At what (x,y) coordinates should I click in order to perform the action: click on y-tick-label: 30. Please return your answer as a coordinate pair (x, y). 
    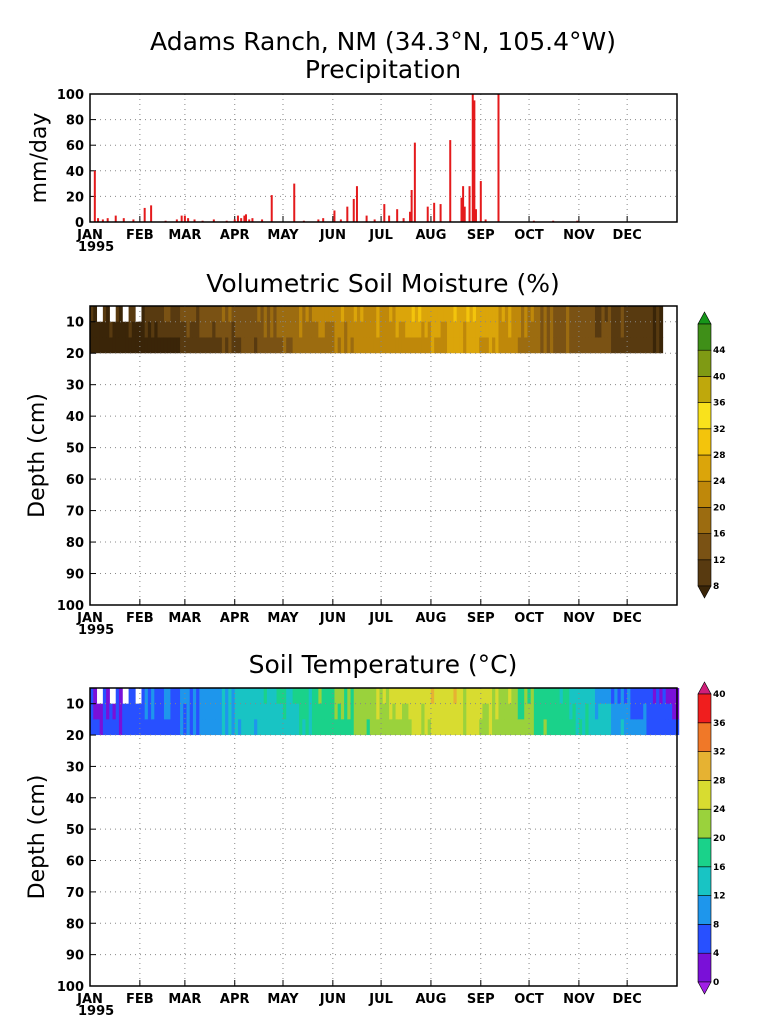
    Looking at the image, I should click on (75, 767).